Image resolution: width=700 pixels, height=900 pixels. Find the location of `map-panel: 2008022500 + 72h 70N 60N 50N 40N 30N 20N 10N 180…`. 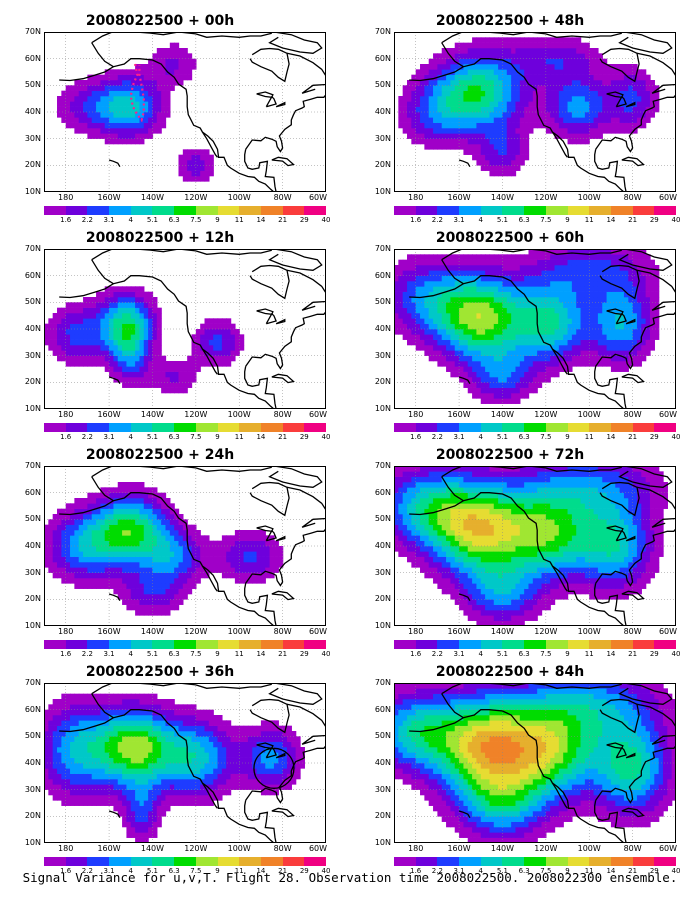

map-panel: 2008022500 + 72h 70N 60N 50N 40N 30N 20N 10N 180… is located at coordinates (520, 552).